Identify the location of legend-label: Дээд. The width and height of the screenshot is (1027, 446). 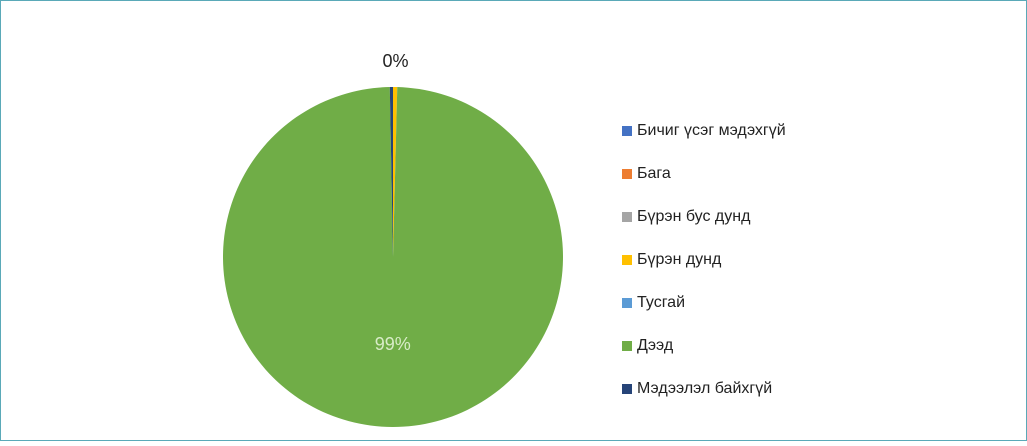
(655, 345).